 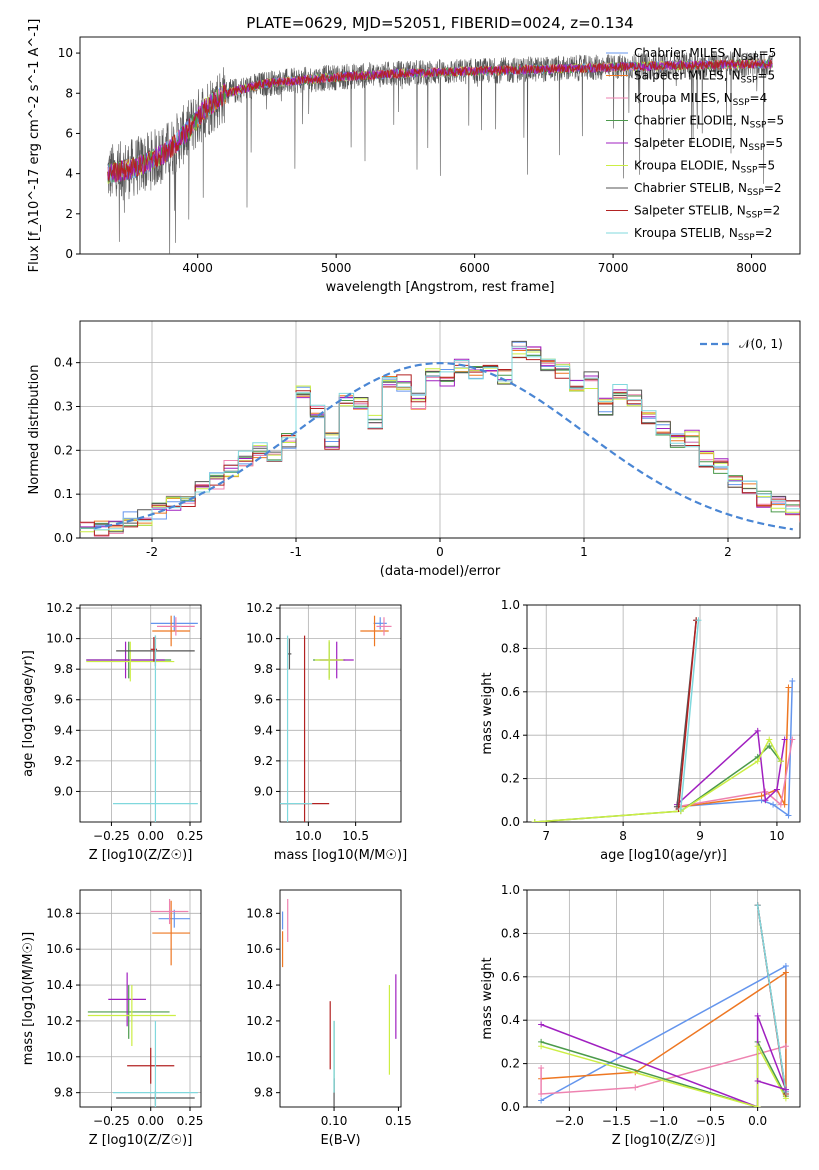 I want to click on y-tick-label: 10.4, so click(x=59, y=985).